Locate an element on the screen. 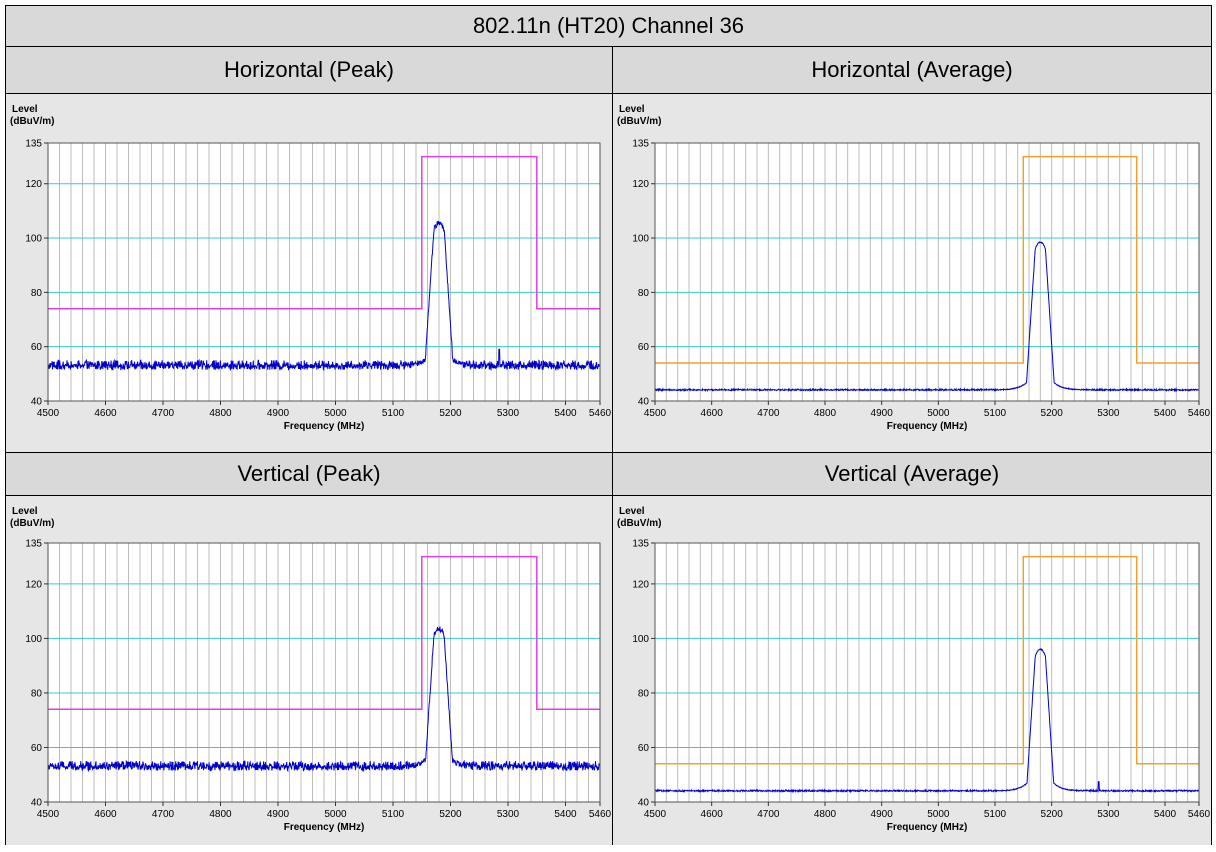  panel-header-horizontal-peak: Horizontal (Peak) is located at coordinates (309, 70).